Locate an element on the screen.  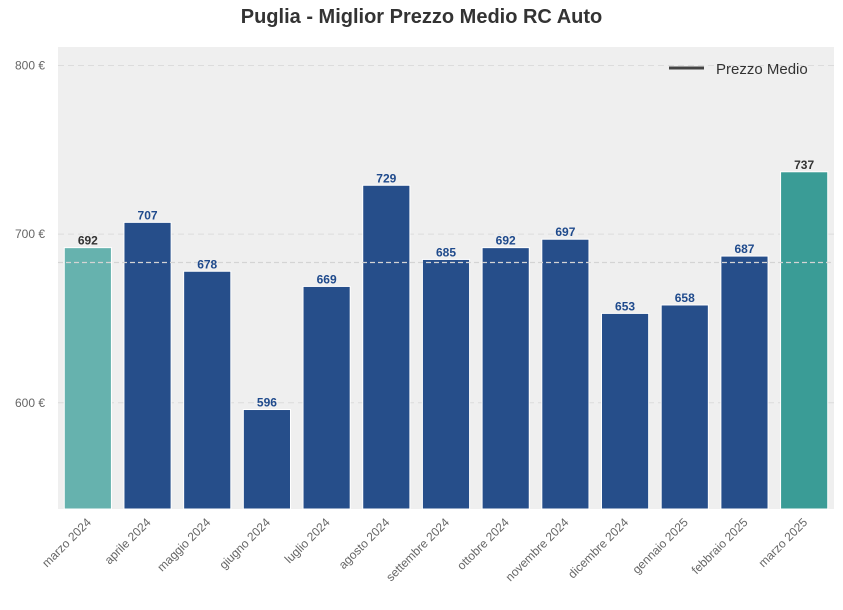
x-tick-label: novembre 2024 is located at coordinates (537, 549).